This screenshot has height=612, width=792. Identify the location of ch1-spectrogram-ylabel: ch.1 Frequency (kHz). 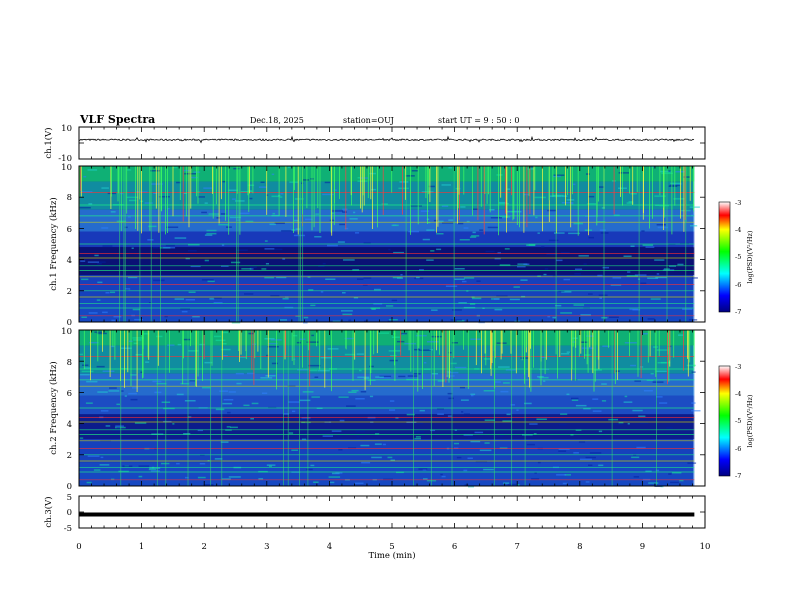
(53, 243).